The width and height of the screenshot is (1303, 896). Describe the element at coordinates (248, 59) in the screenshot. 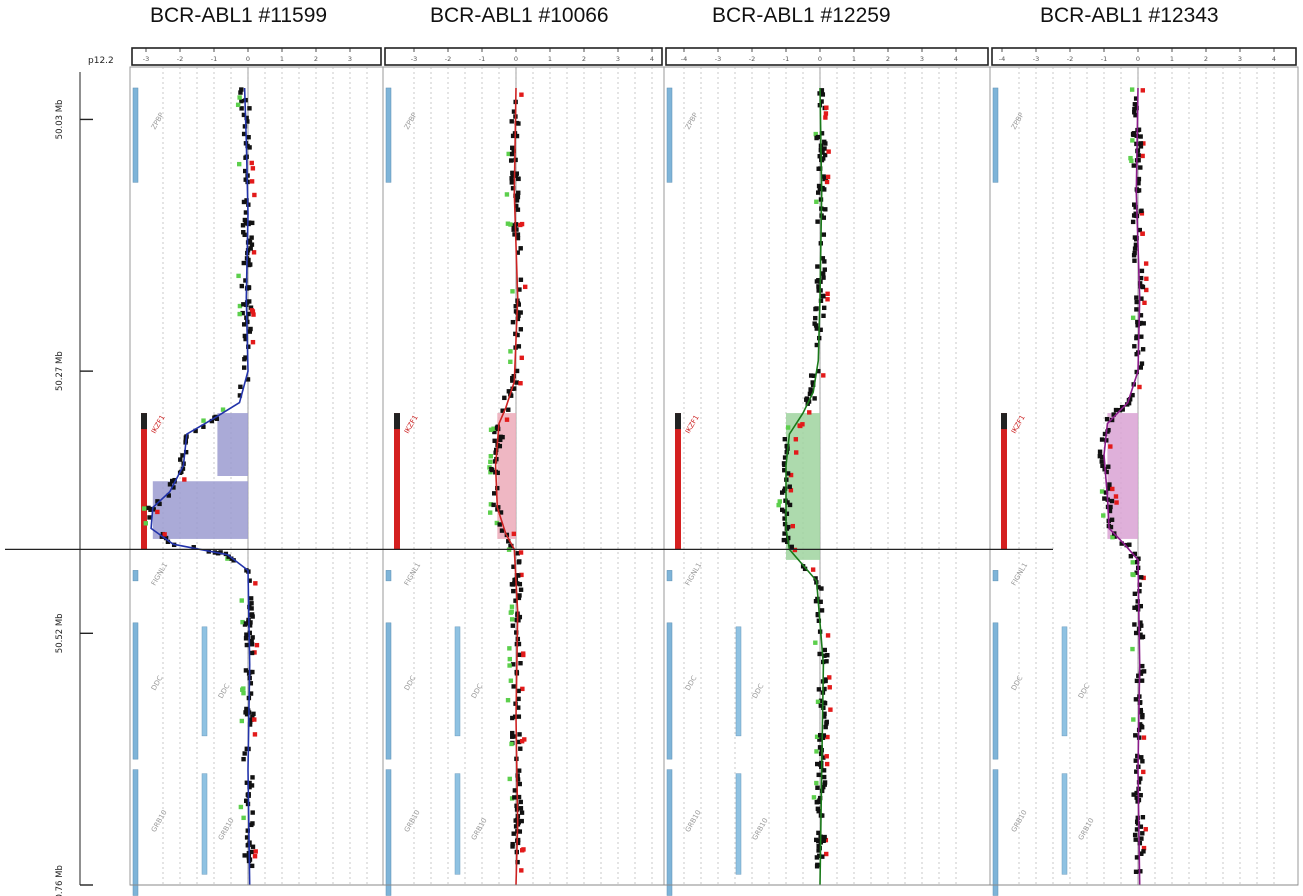

I see `x-tick-label: 0` at that location.